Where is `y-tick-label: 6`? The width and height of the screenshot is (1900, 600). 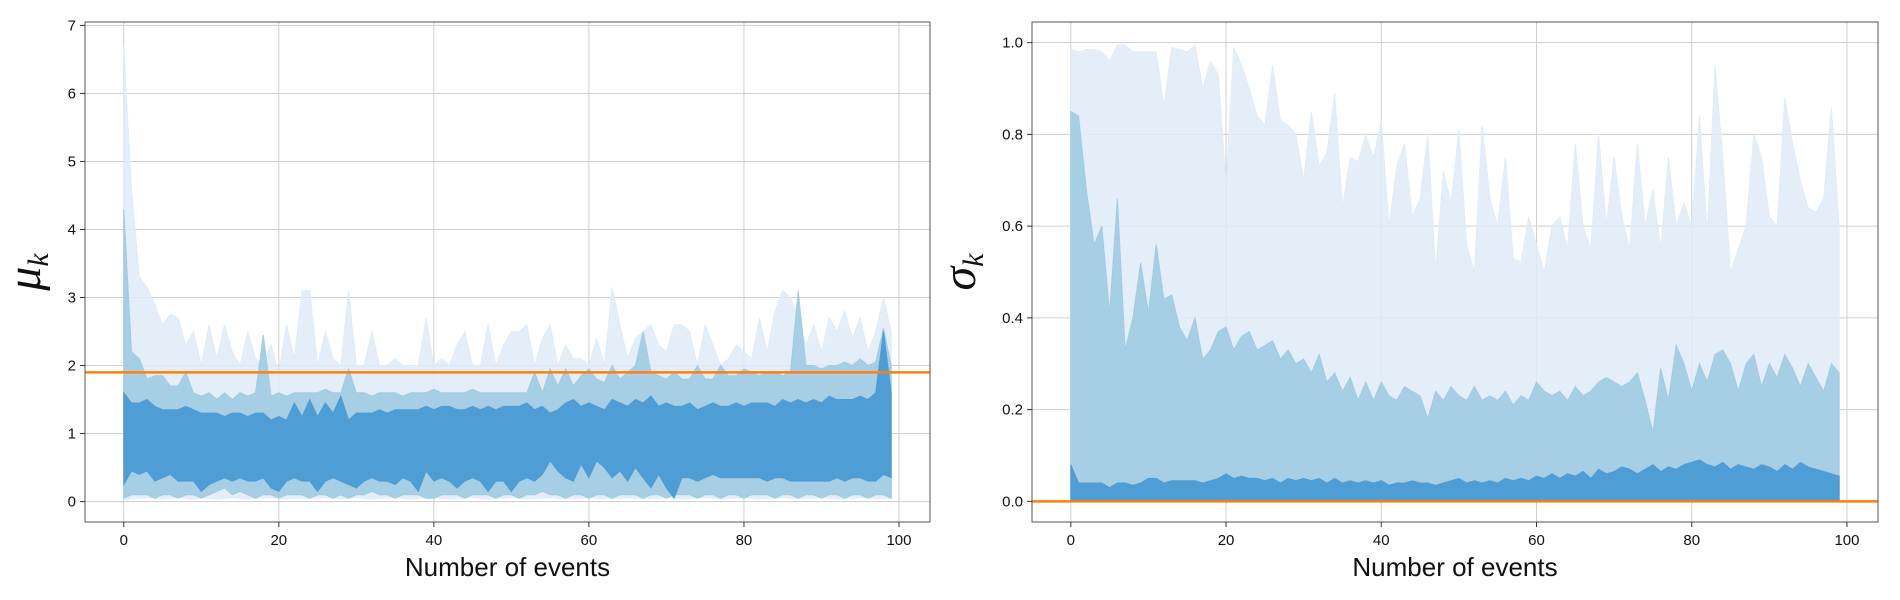 y-tick-label: 6 is located at coordinates (72, 93).